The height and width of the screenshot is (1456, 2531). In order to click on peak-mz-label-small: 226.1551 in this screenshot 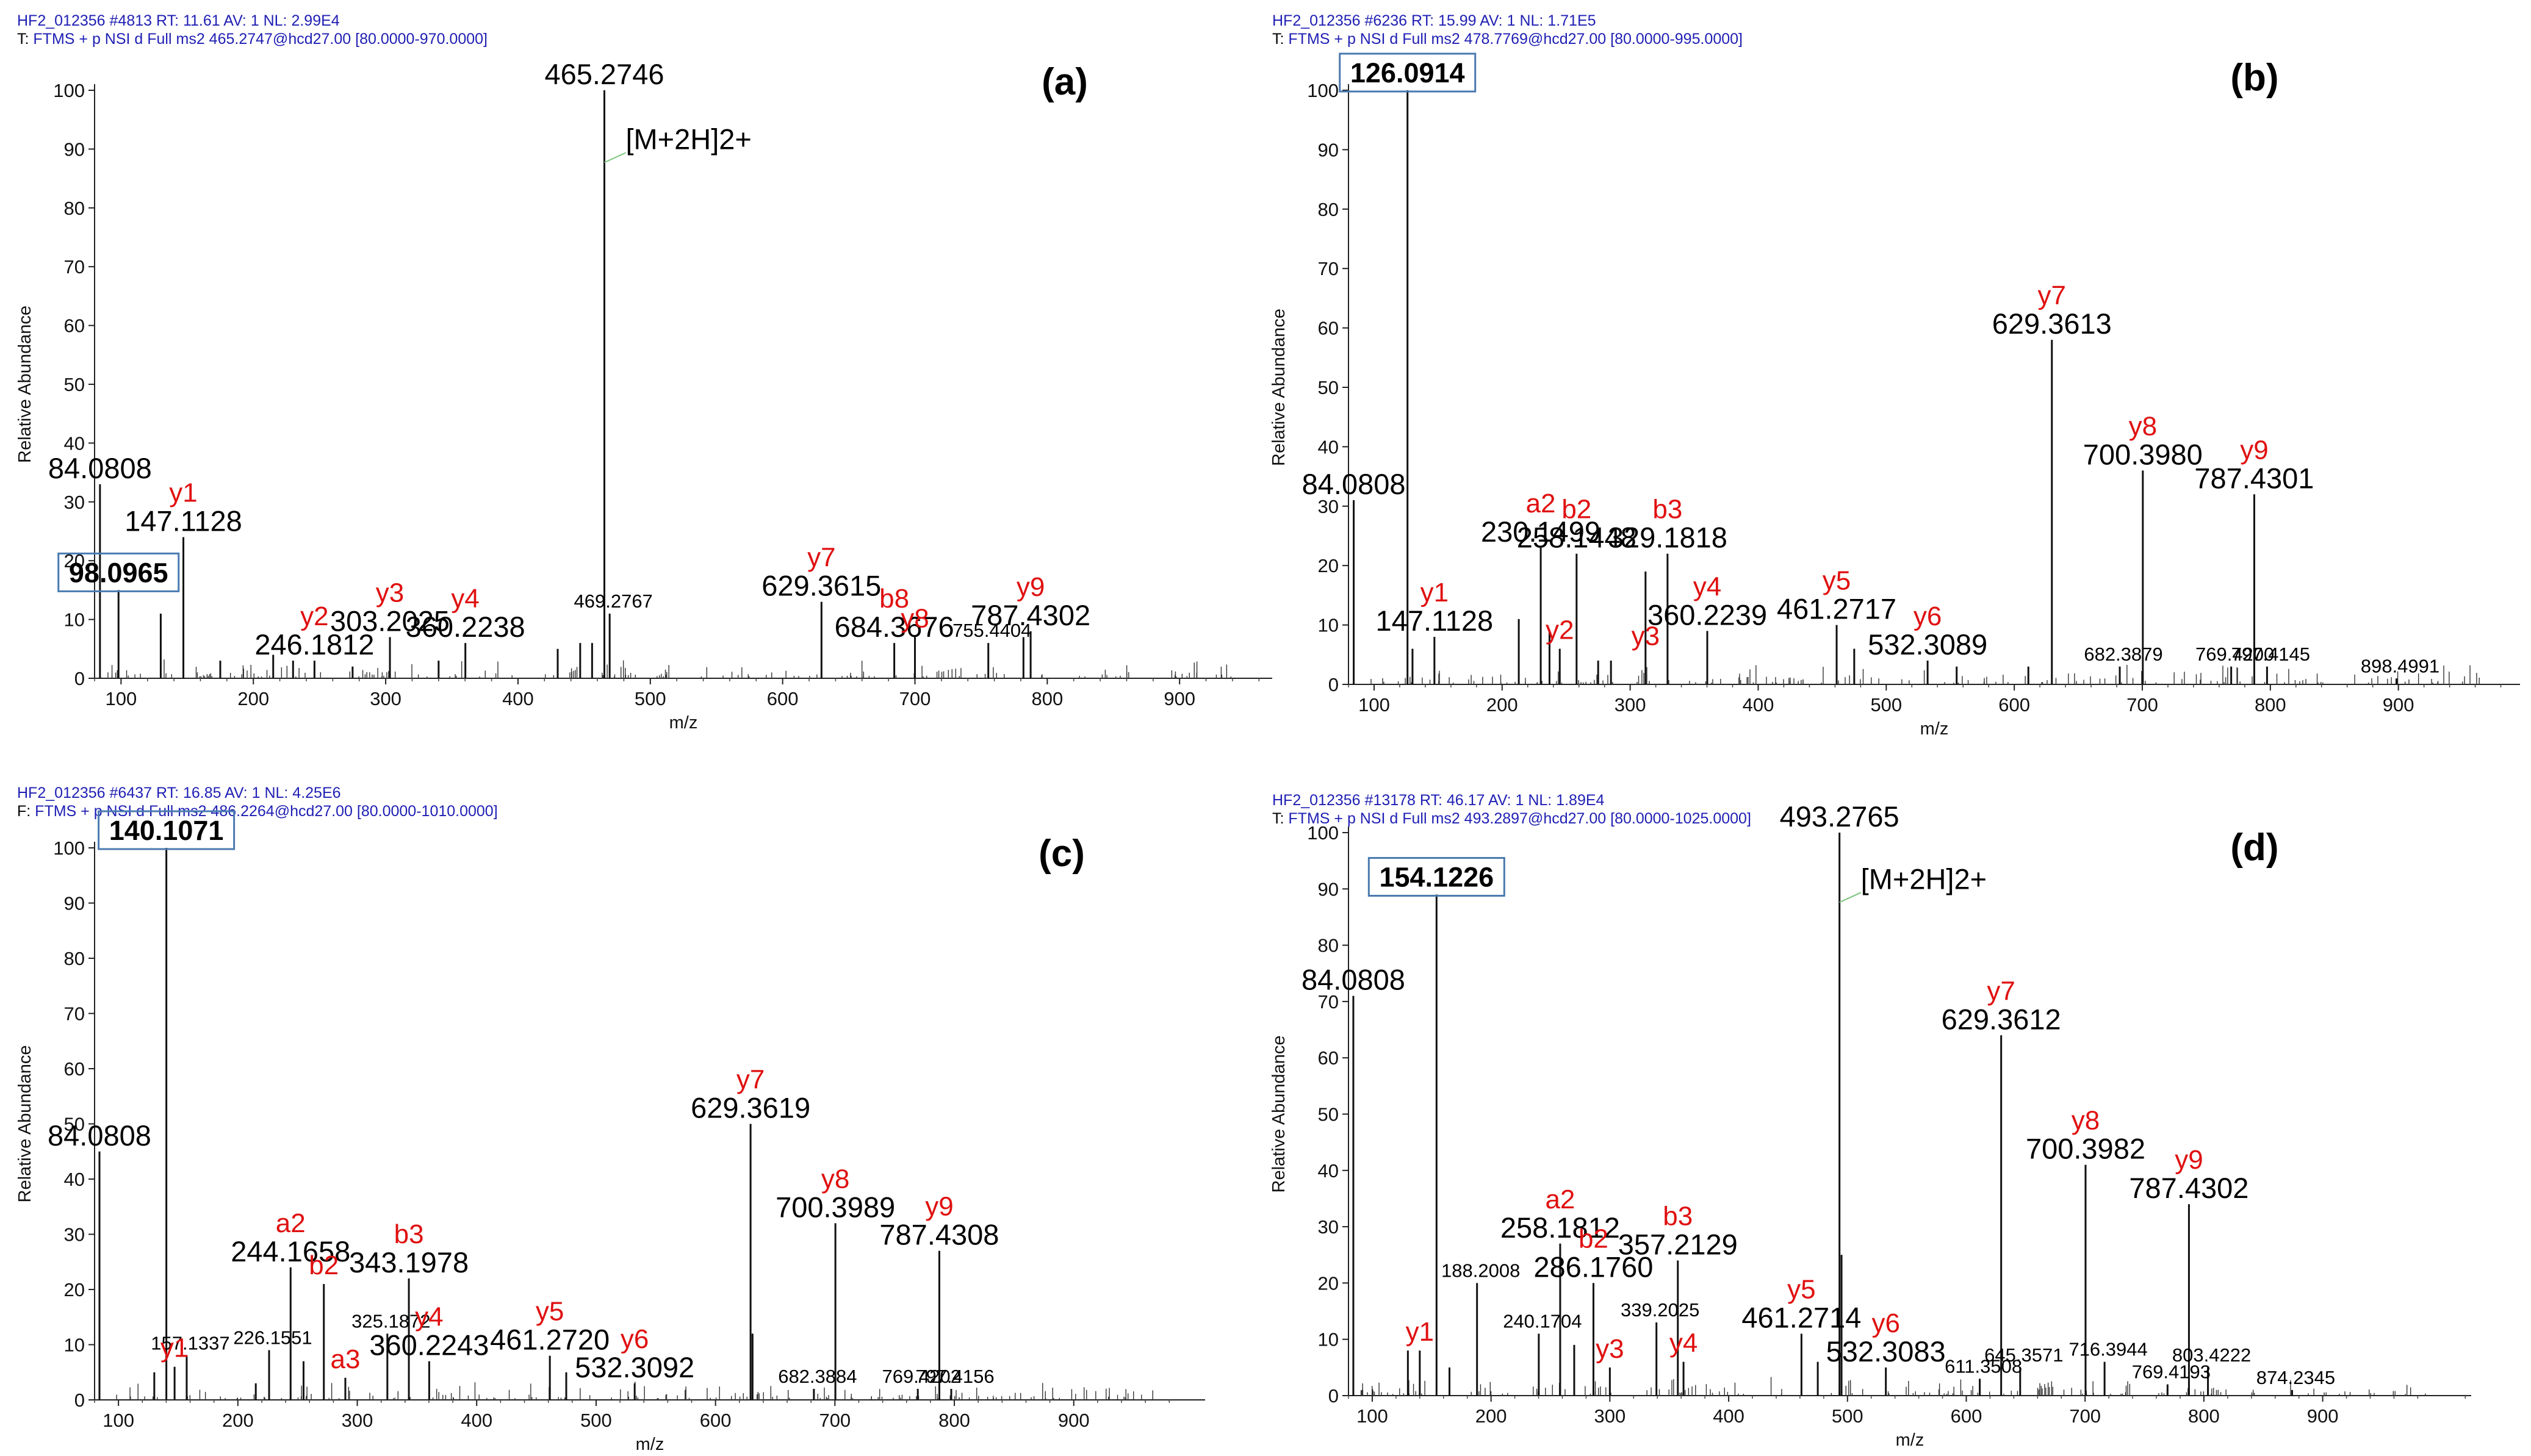, I will do `click(272, 1338)`.